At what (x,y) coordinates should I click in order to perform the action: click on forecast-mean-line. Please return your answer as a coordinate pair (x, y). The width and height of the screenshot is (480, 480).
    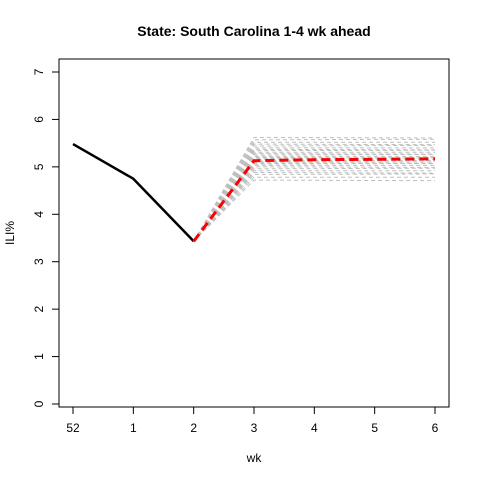
    Looking at the image, I should click on (314, 200).